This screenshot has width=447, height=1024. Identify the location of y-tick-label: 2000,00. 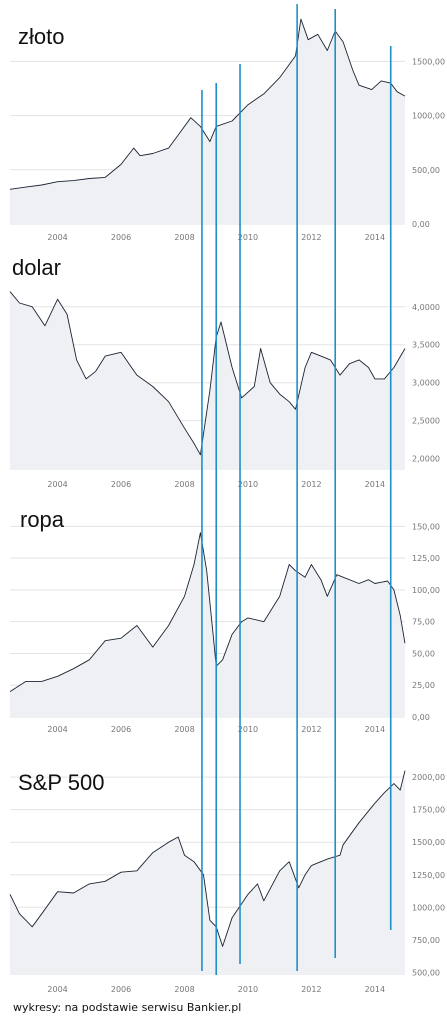
(428, 777).